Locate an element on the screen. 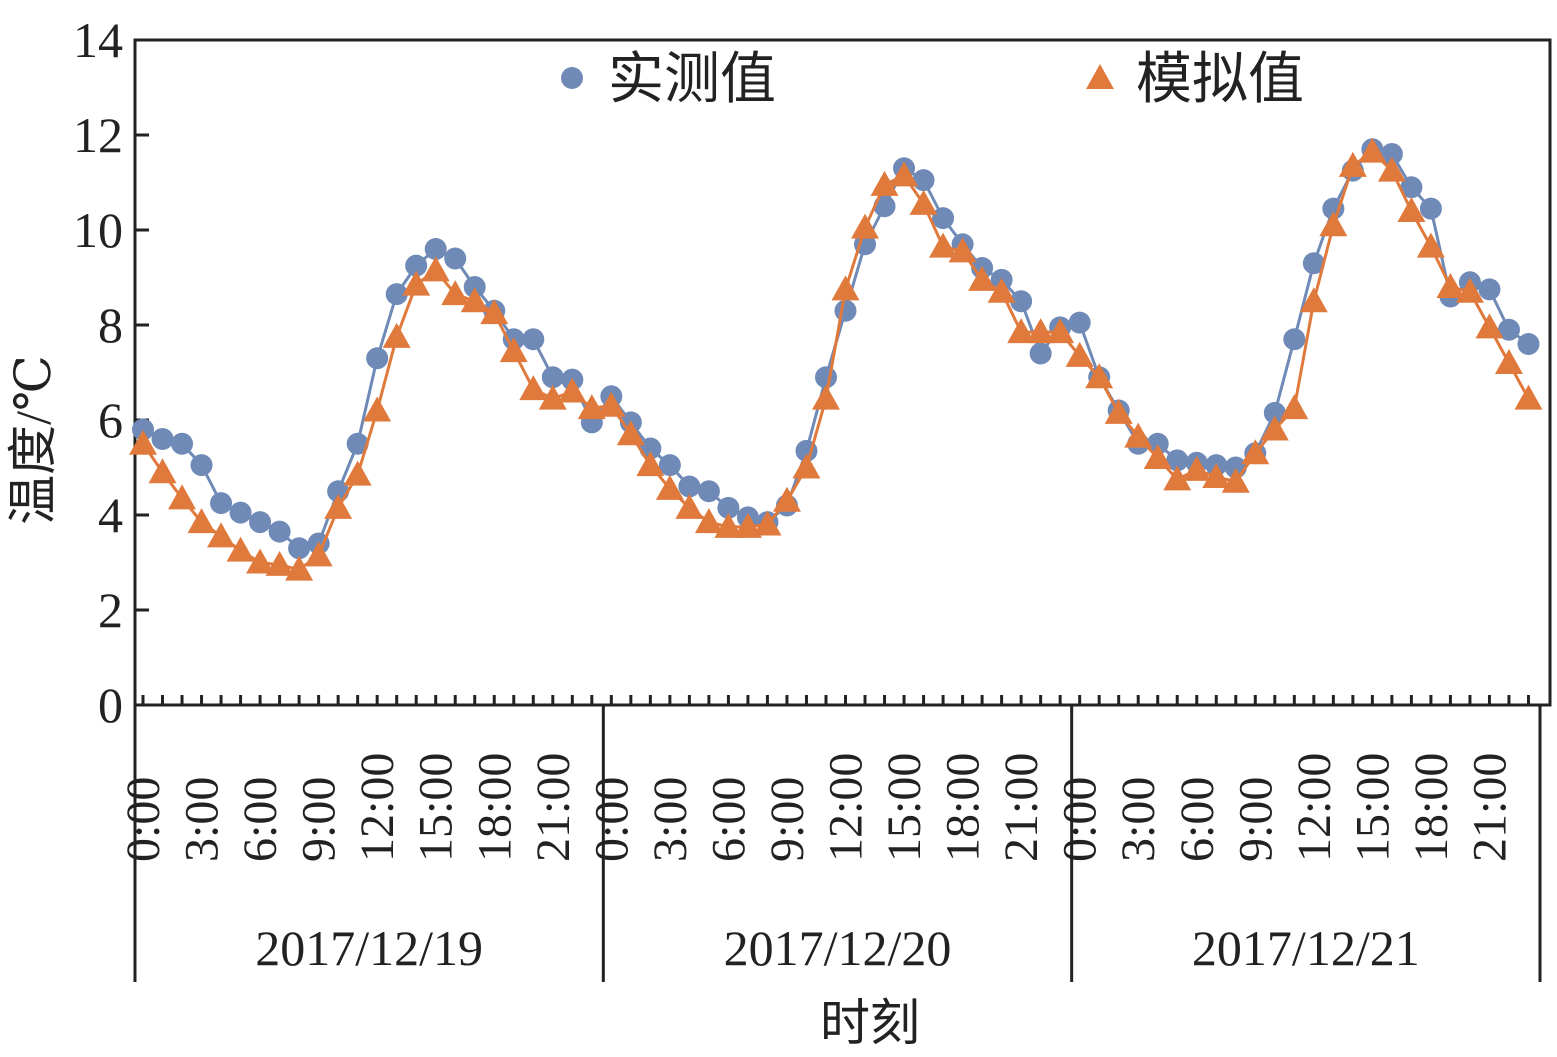  y-tick-label: 10 is located at coordinates (98, 230).